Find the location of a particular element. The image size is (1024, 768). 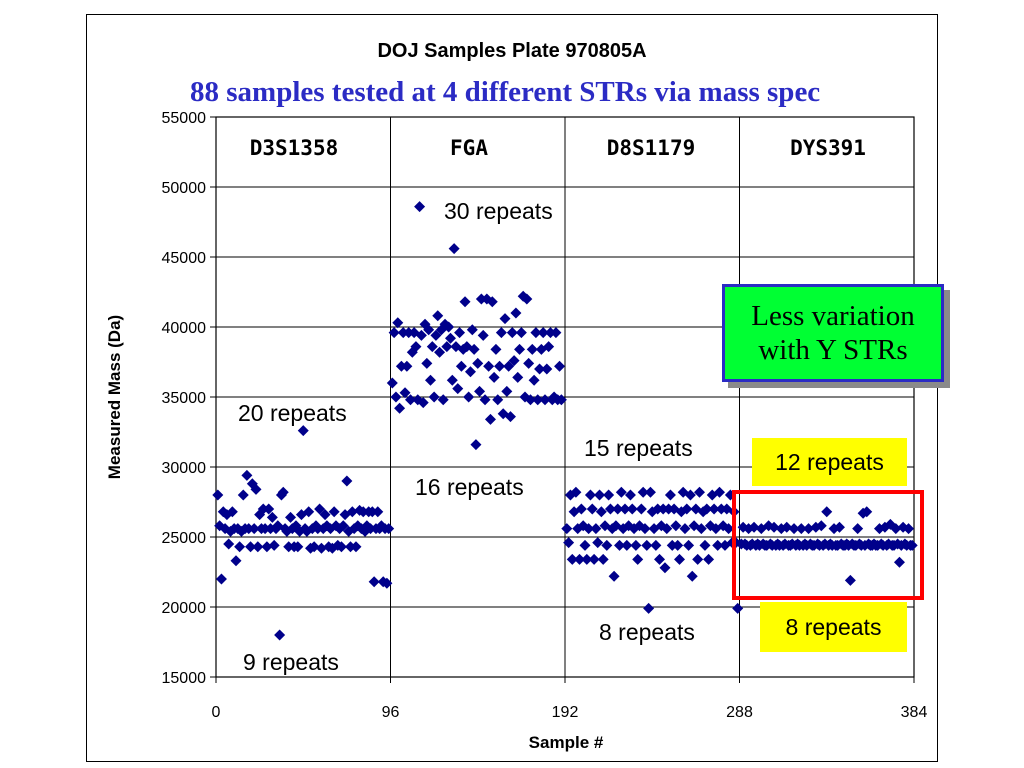

x-tick-label: 0 is located at coordinates (216, 712).